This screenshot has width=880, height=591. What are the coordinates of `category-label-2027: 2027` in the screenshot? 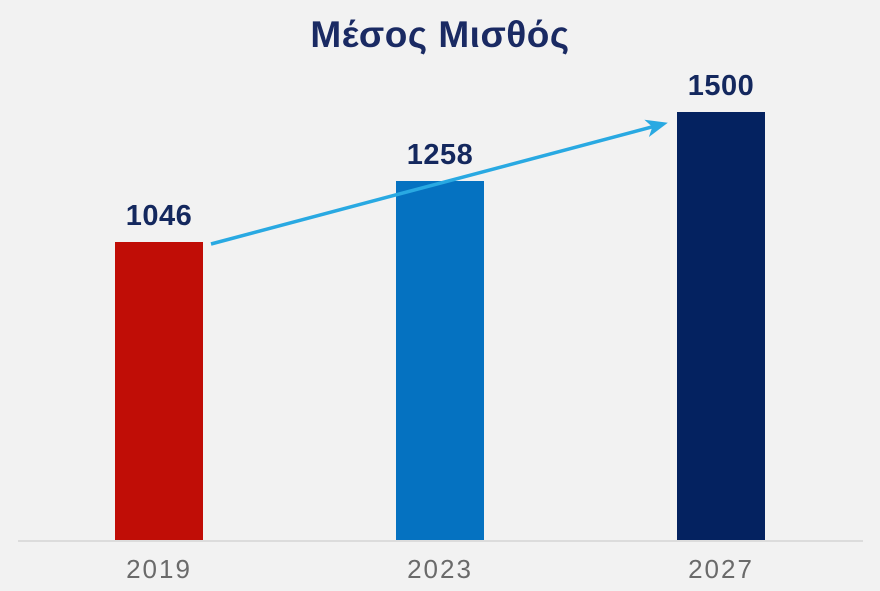 It's located at (721, 569).